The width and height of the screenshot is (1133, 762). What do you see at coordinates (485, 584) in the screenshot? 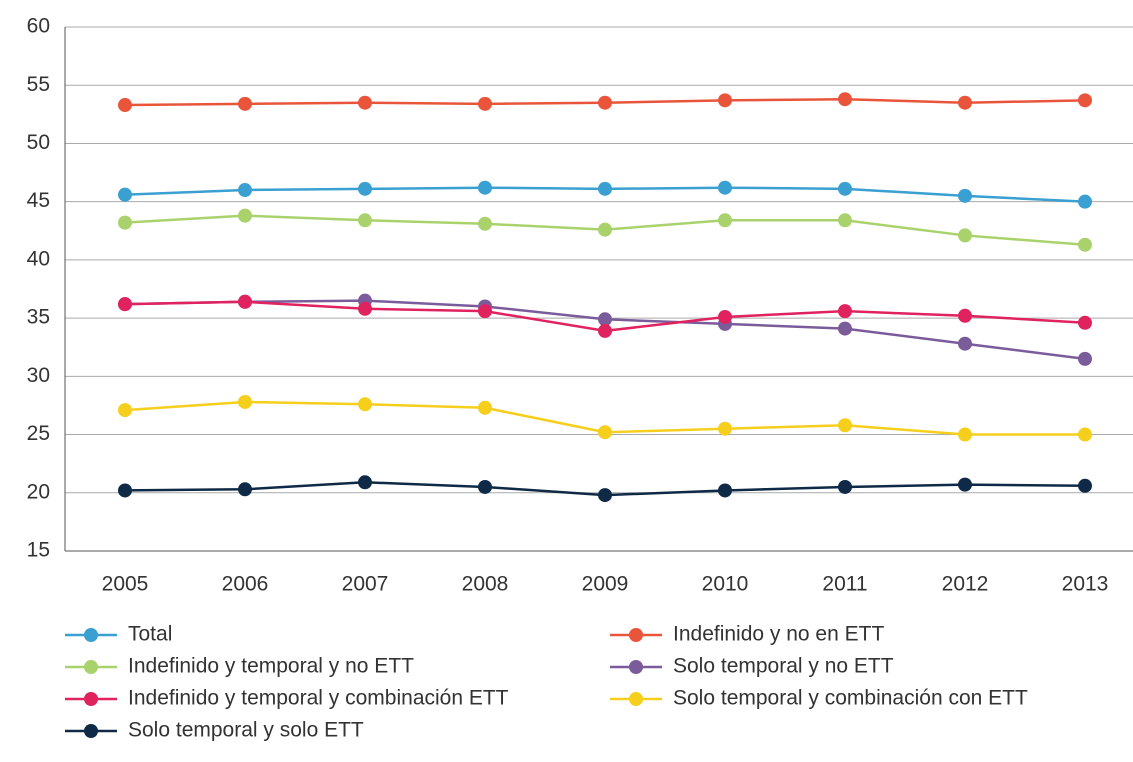
I see `x-tick-label: 2008` at bounding box center [485, 584].